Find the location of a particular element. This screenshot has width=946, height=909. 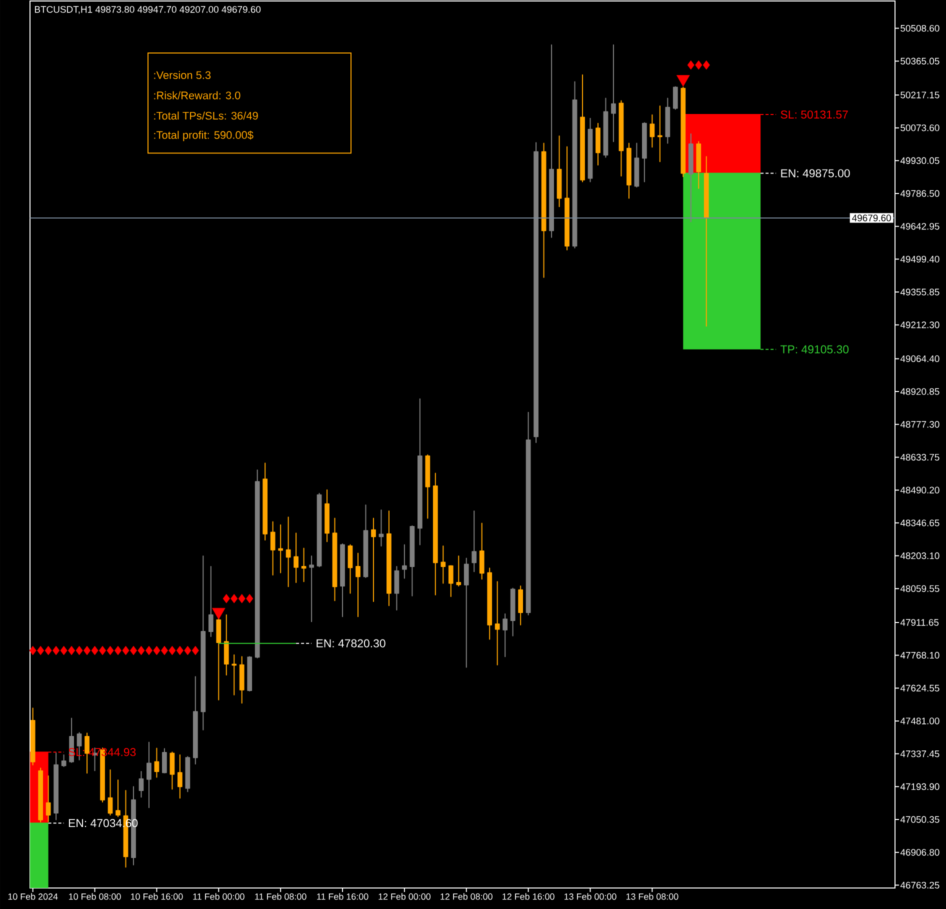

annotation: :Total TPs/SLs: 36/49 is located at coordinates (206, 116).